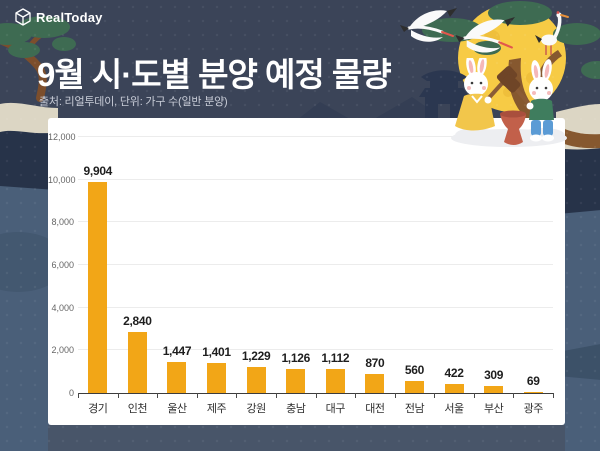 The image size is (600, 451). Describe the element at coordinates (527, 100) in the screenshot. I see `rabbit-right-icon` at that location.